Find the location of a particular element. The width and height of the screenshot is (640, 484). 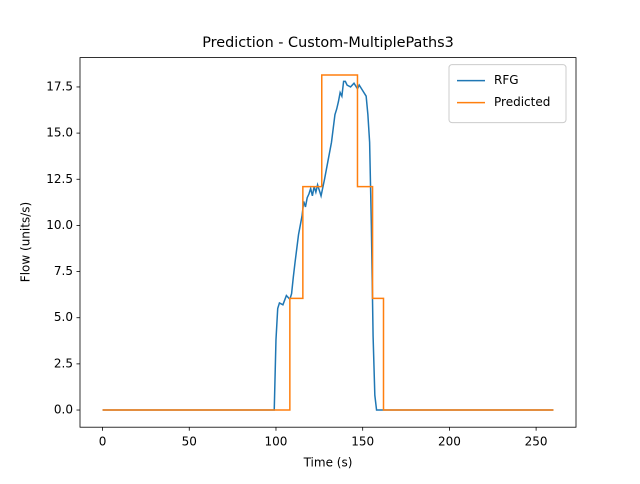

y-tick-label: 0.0 is located at coordinates (63, 410).